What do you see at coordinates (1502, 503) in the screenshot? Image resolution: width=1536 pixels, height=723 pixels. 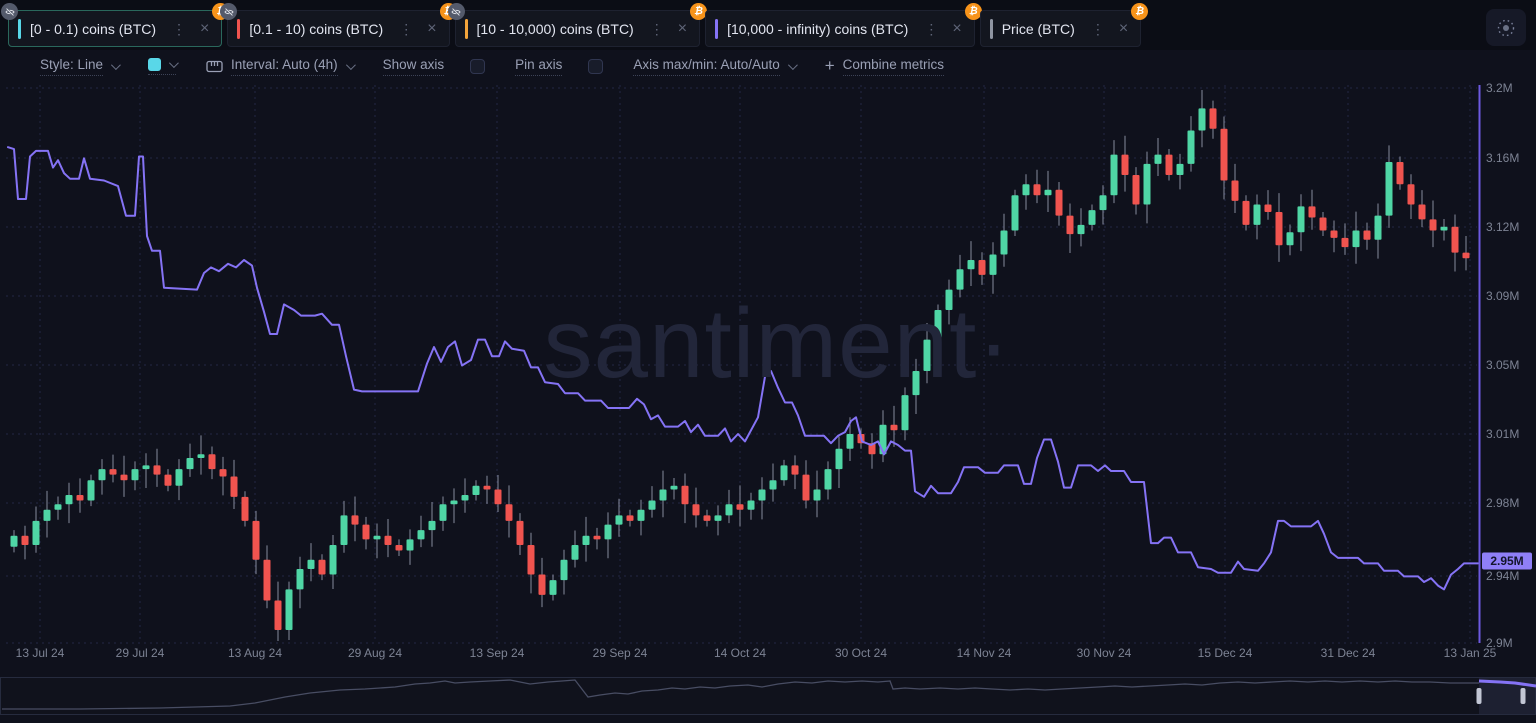 I see `svg-text: 2.98M` at bounding box center [1502, 503].